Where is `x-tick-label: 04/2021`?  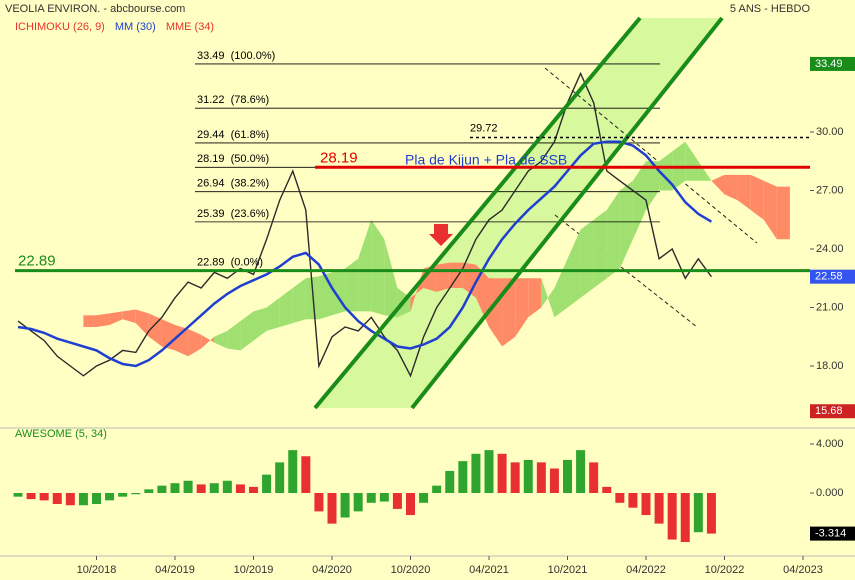
x-tick-label: 04/2021 is located at coordinates (489, 570).